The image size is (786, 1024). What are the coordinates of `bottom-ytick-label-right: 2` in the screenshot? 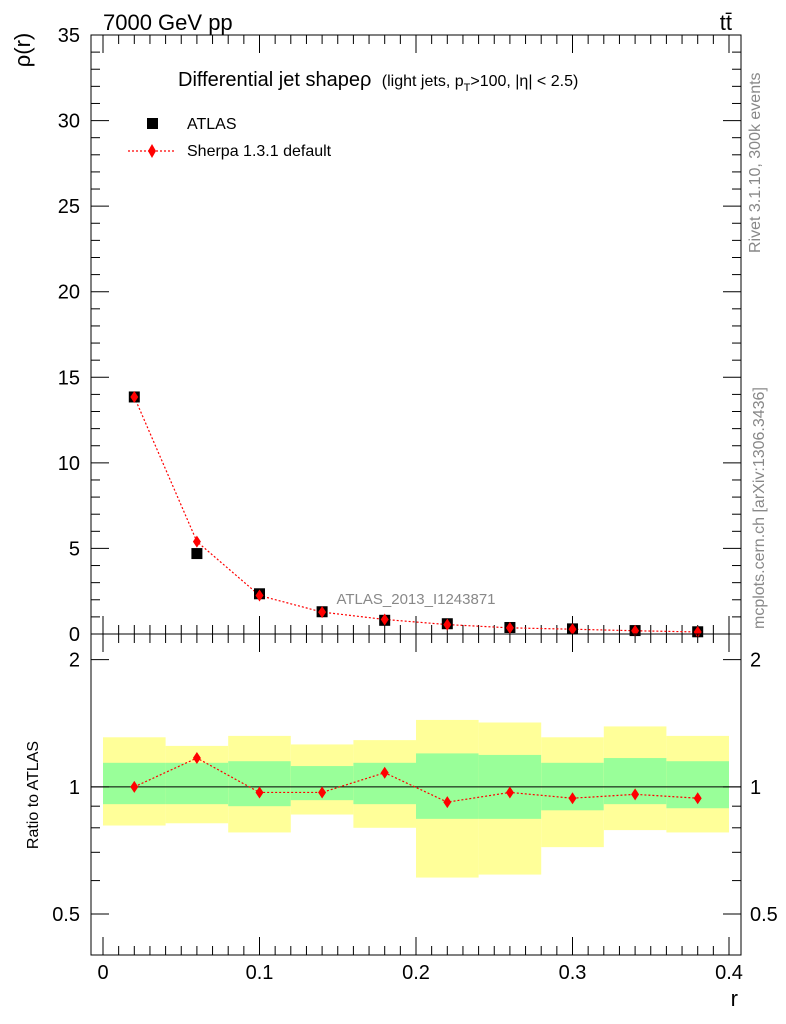 It's located at (755, 661).